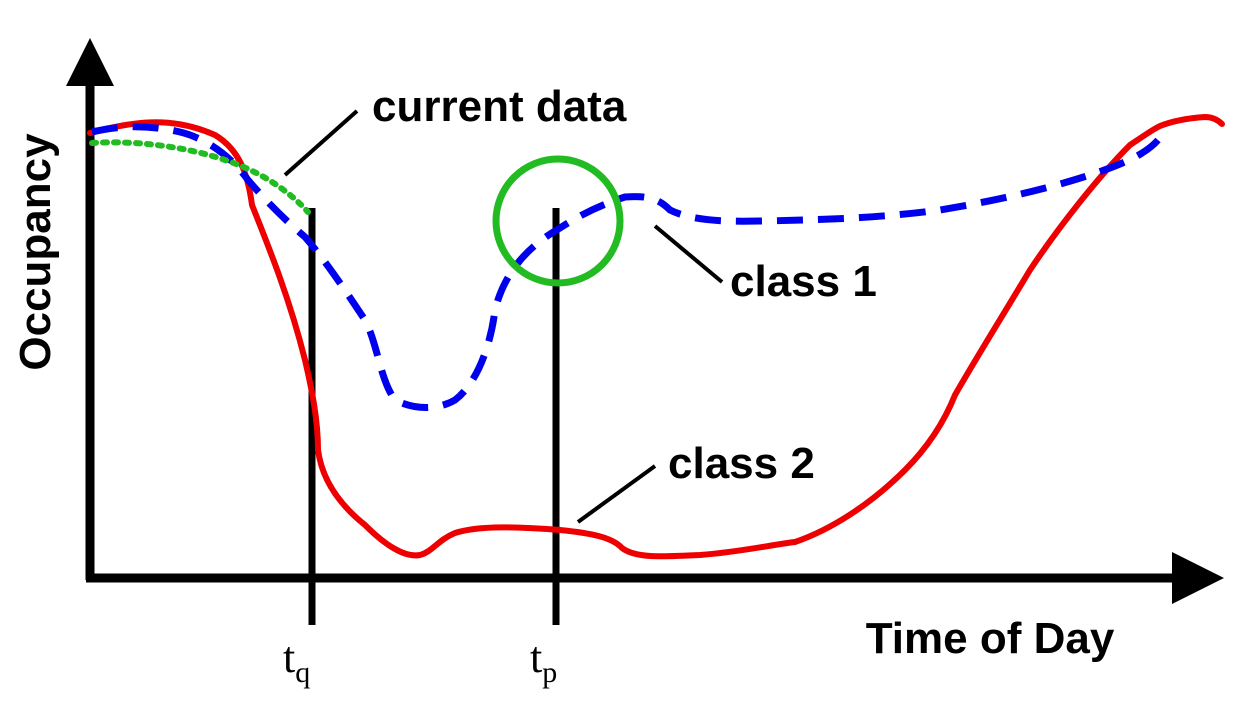 This screenshot has height=725, width=1239. I want to click on tp-label: tp, so click(543, 661).